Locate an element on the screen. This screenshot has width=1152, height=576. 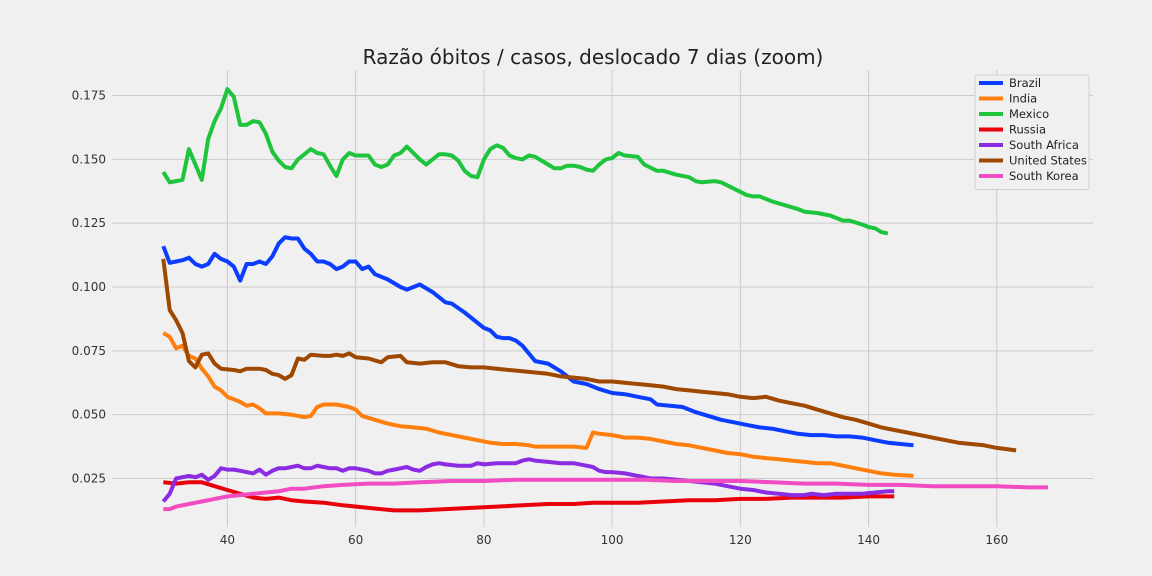
series-line-south-africa is located at coordinates (528, 480).